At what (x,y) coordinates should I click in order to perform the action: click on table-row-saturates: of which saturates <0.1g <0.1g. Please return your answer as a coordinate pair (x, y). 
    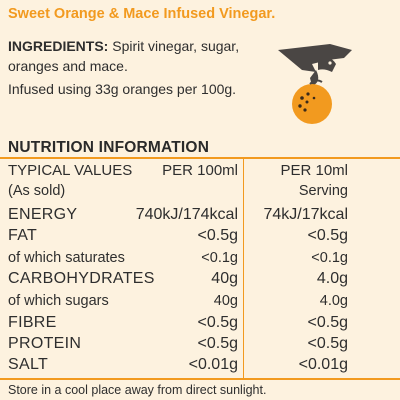
    Looking at the image, I should click on (200, 258).